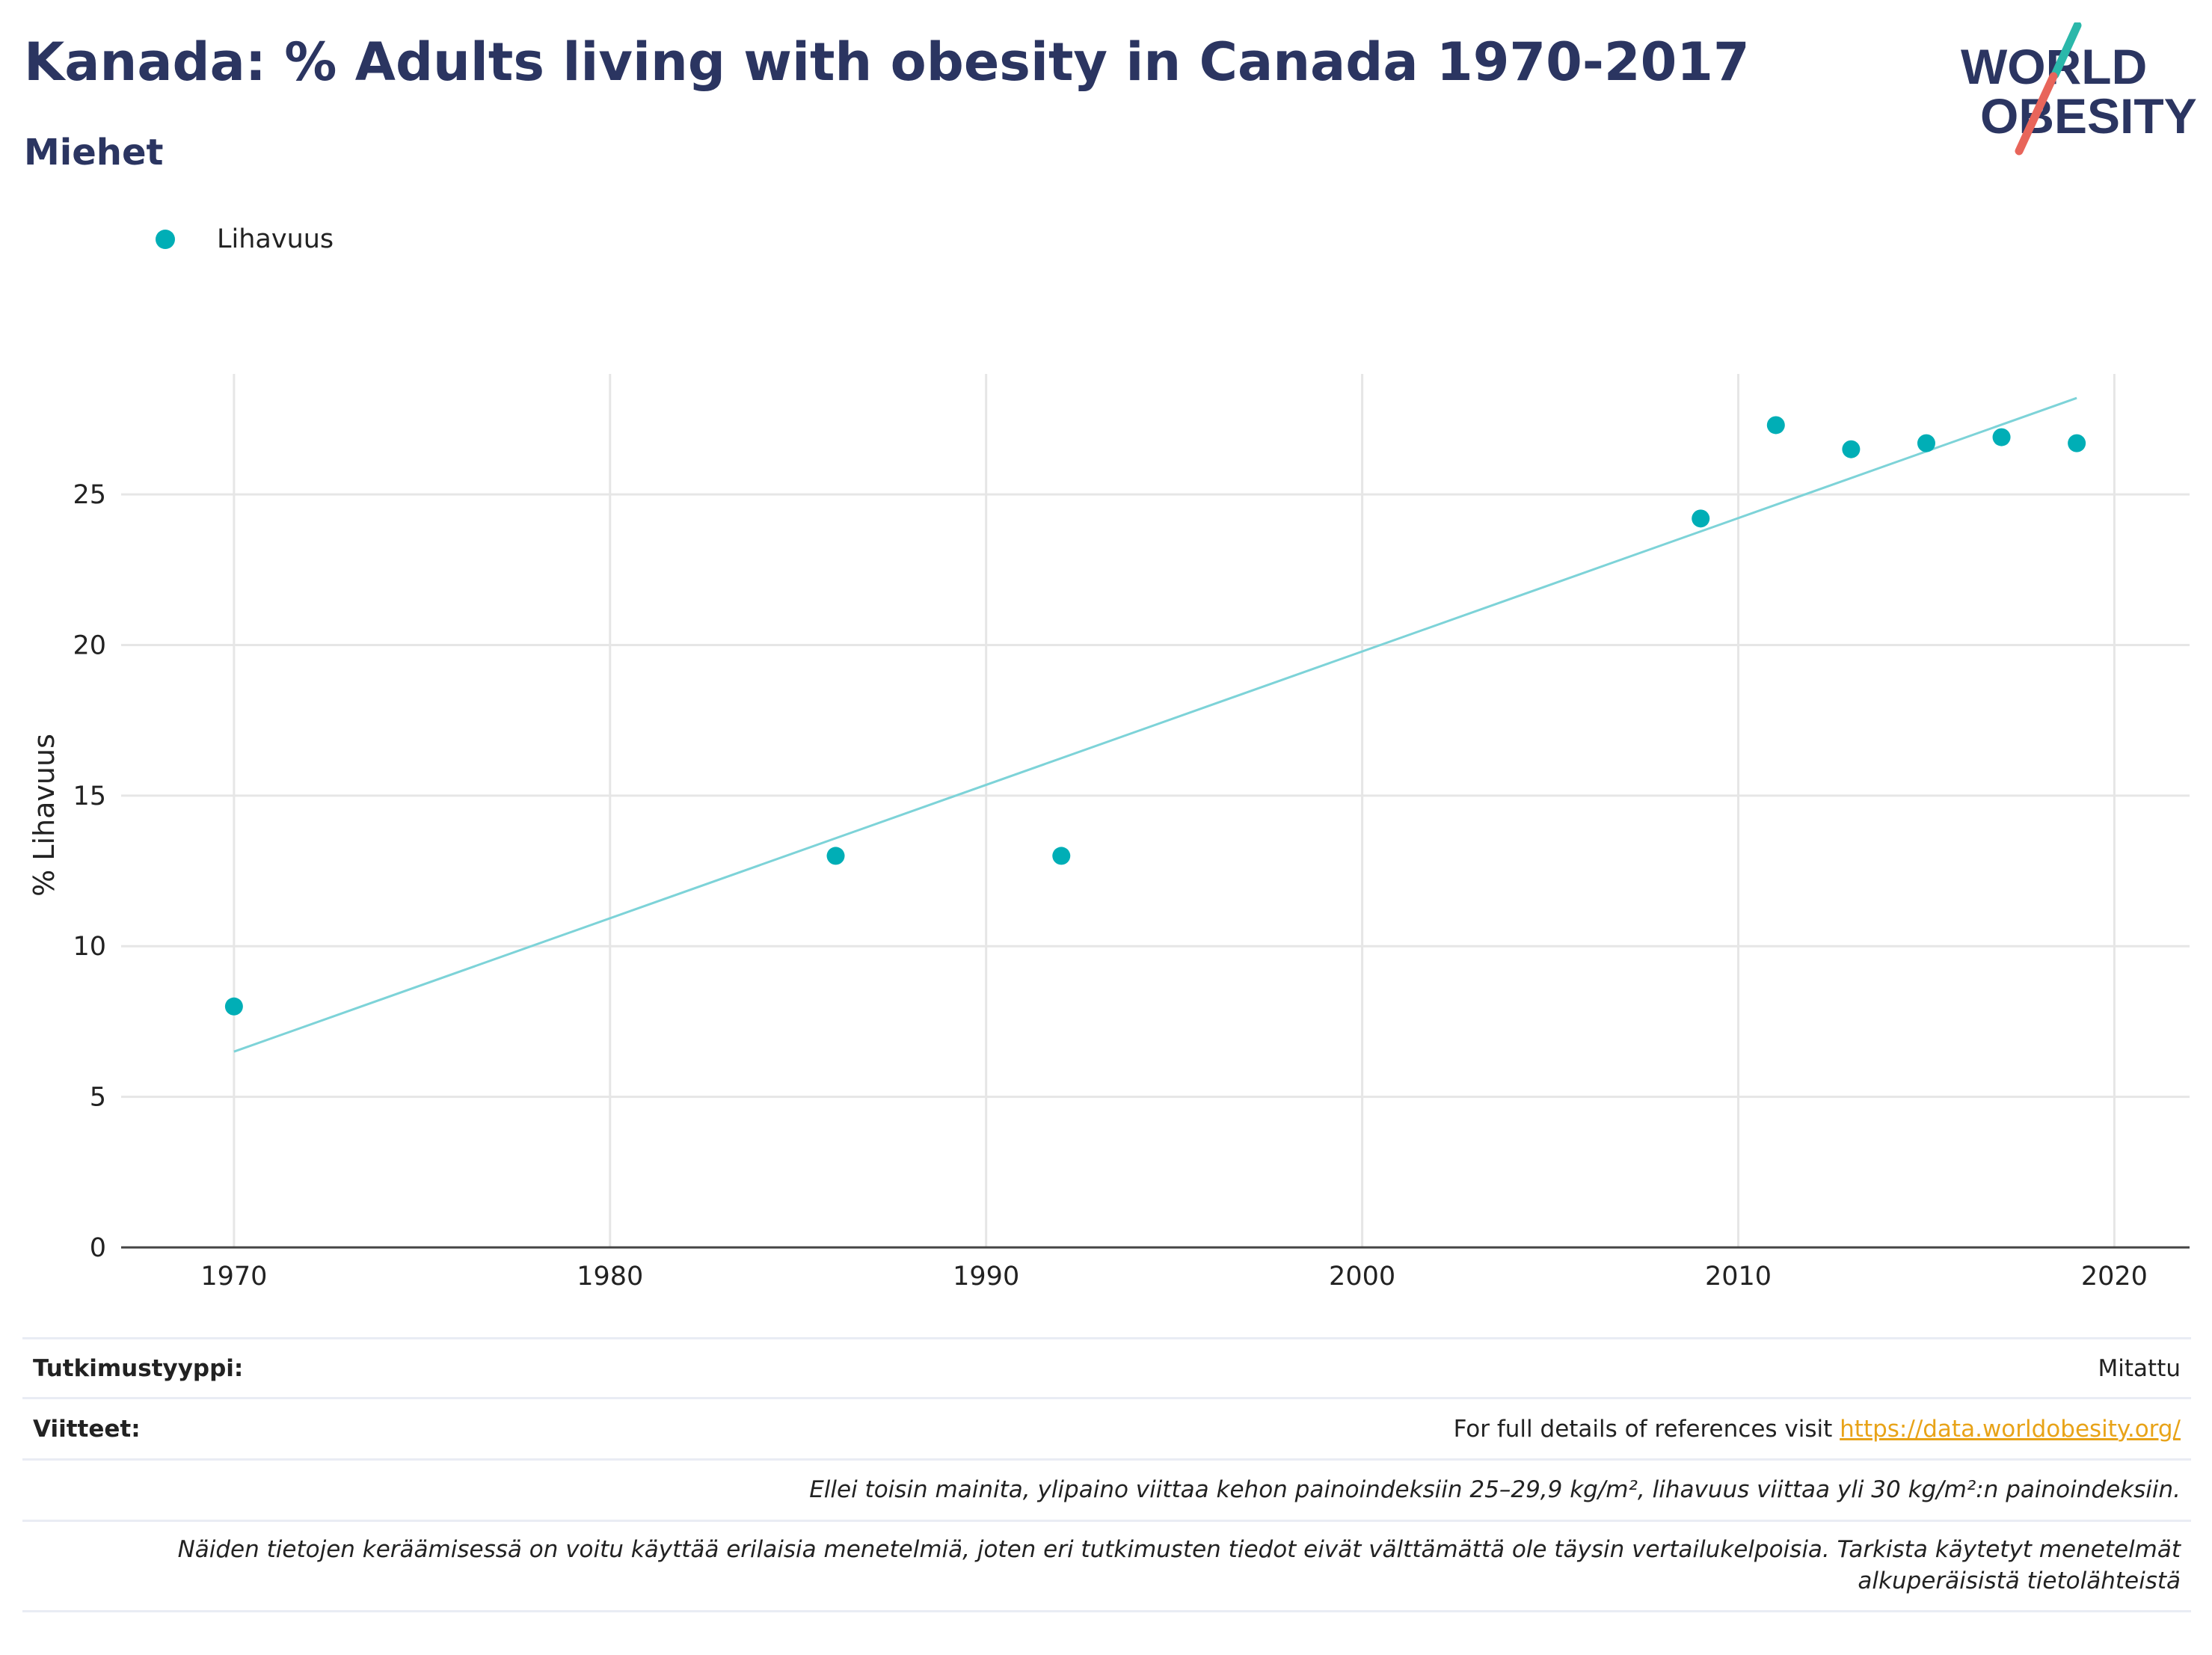 The height and width of the screenshot is (1655, 2212). I want to click on study-type-value: Mitattu, so click(2139, 1368).